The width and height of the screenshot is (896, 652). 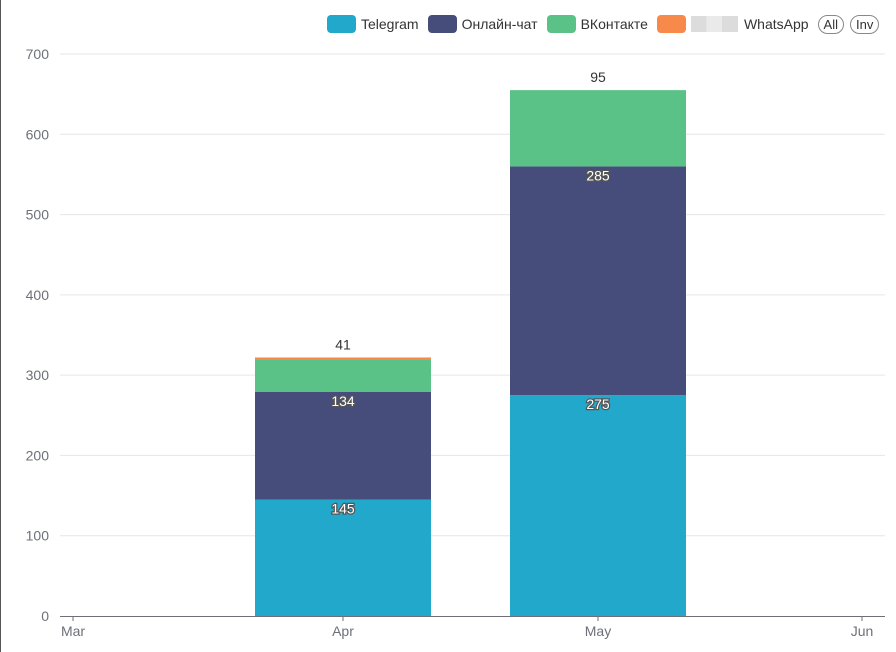 What do you see at coordinates (598, 175) in the screenshot?
I see `data-label: 285` at bounding box center [598, 175].